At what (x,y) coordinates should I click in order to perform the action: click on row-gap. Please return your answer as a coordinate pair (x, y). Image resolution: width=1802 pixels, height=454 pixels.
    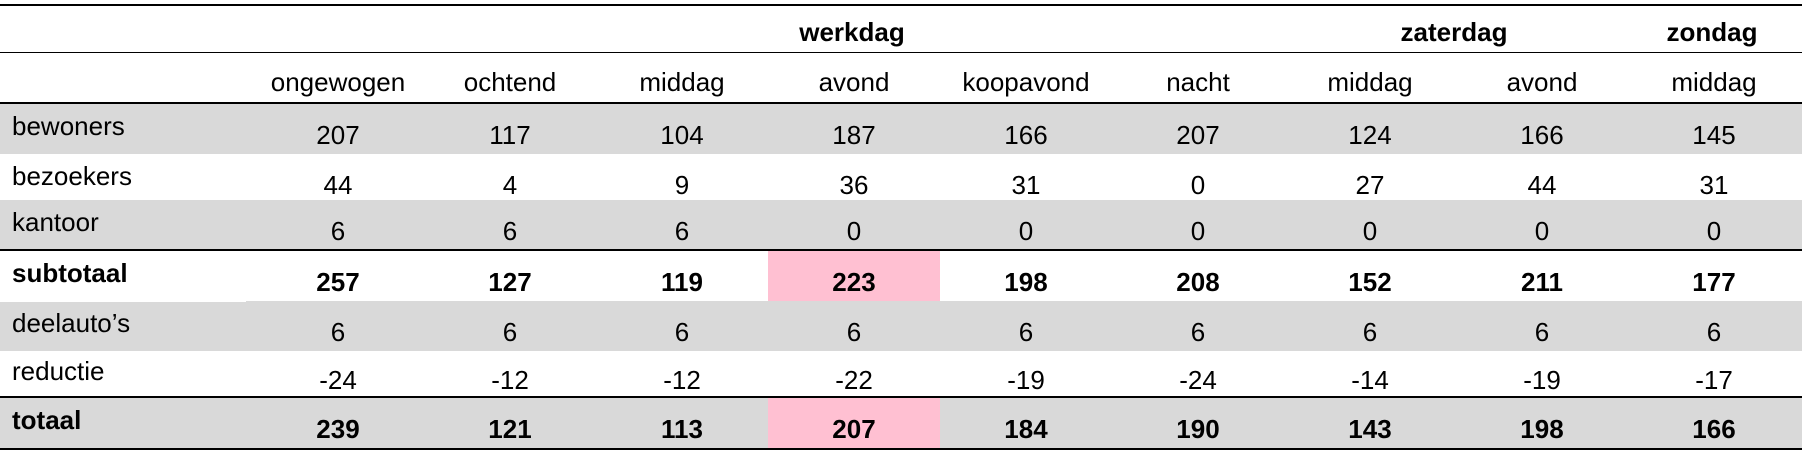
    Looking at the image, I should click on (123, 301).